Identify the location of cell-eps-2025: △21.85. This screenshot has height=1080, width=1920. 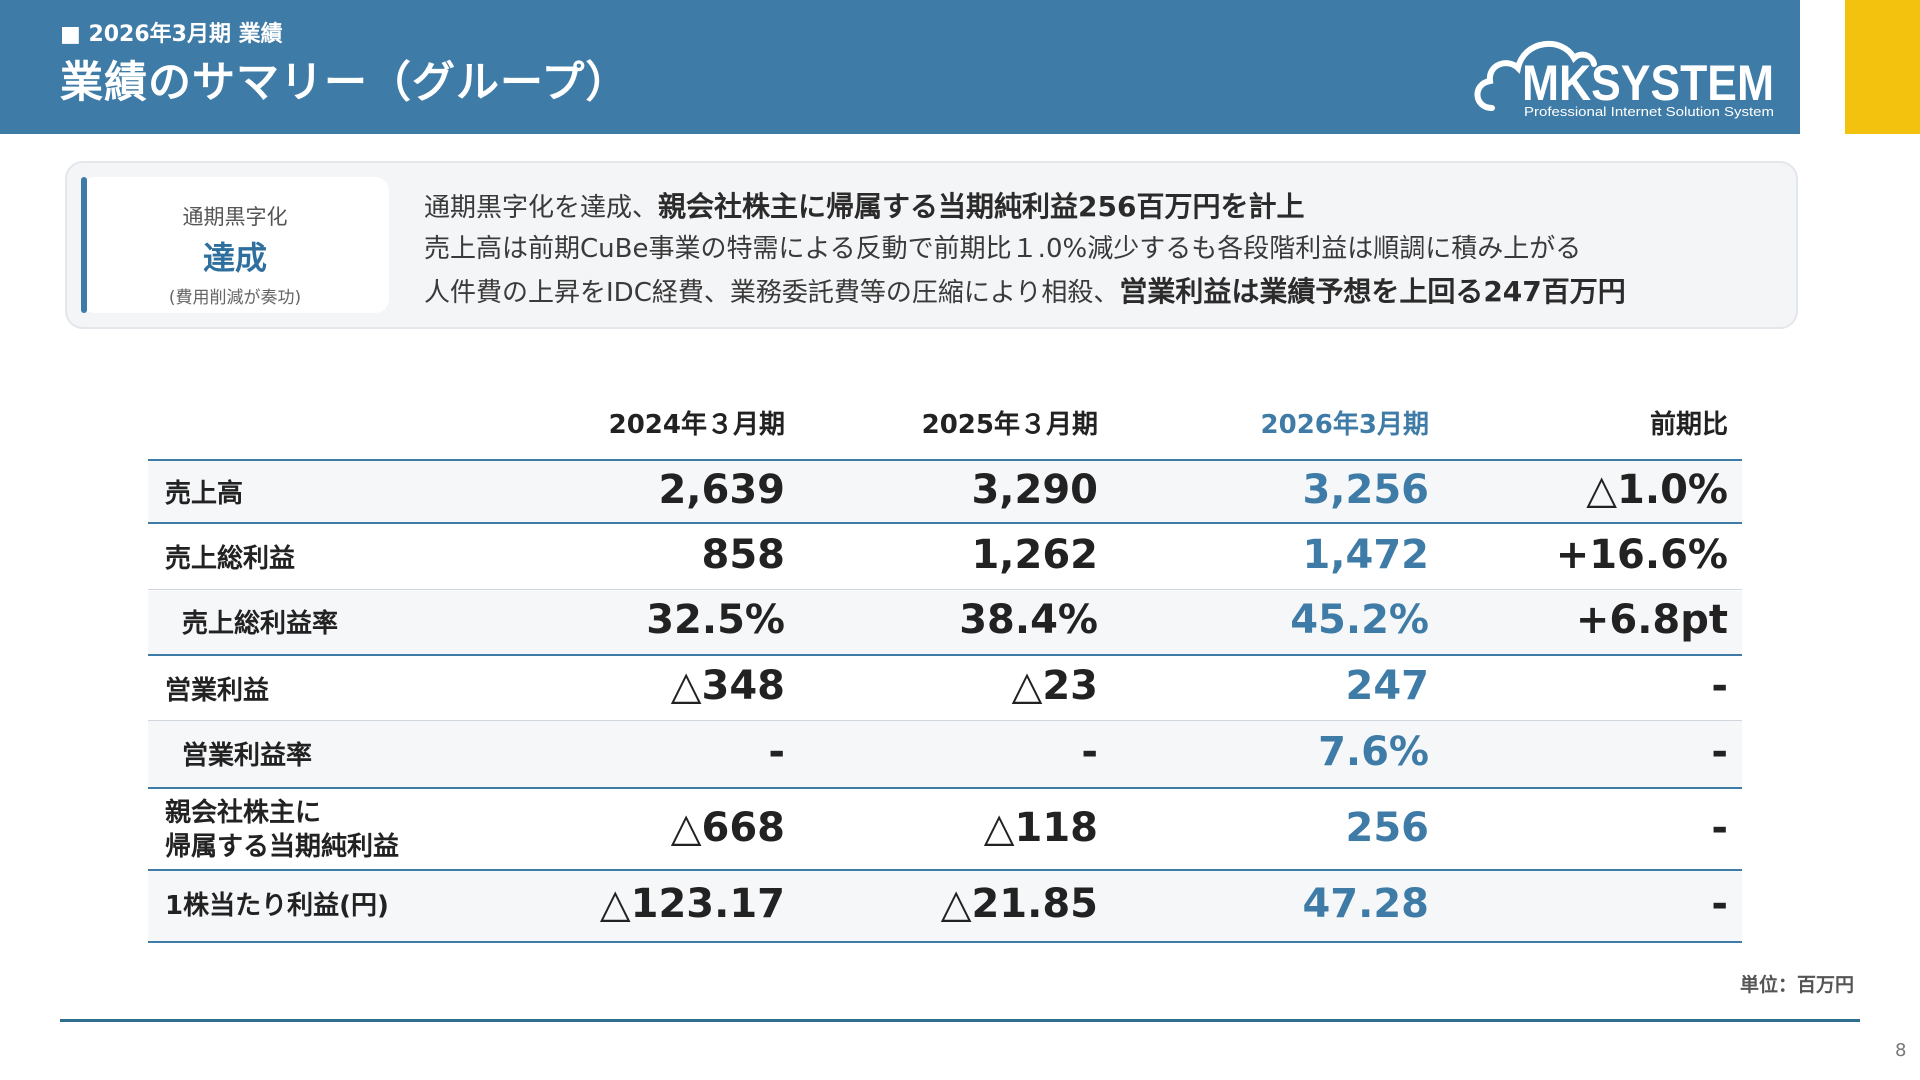
(1019, 904).